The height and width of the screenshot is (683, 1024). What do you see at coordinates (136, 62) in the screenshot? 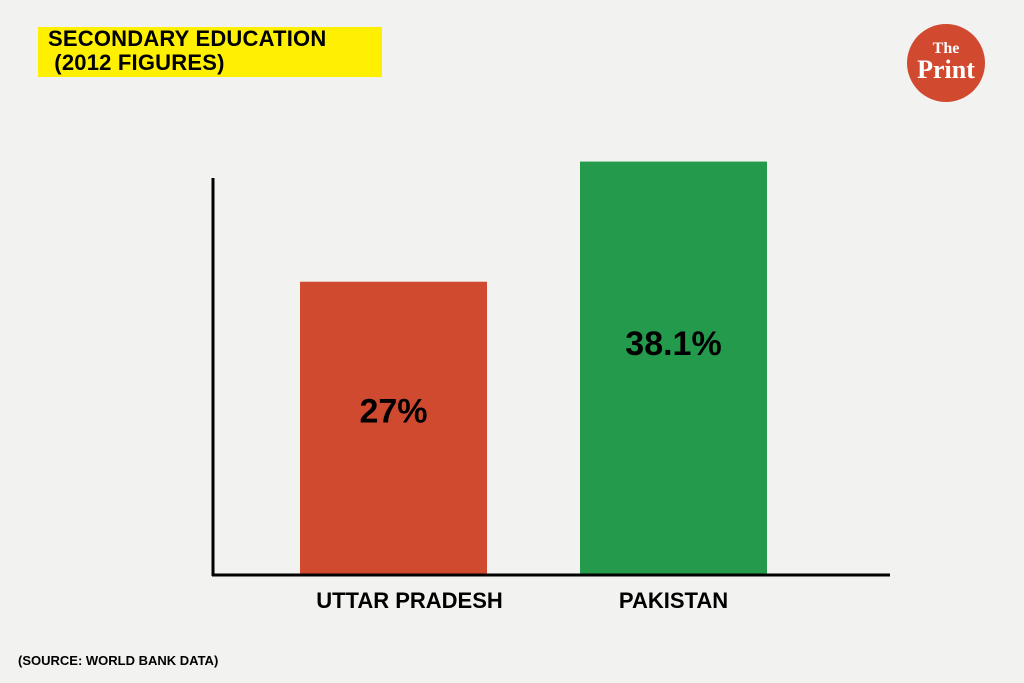
I see `chart-title-line-2: (2012 FIGURES)` at bounding box center [136, 62].